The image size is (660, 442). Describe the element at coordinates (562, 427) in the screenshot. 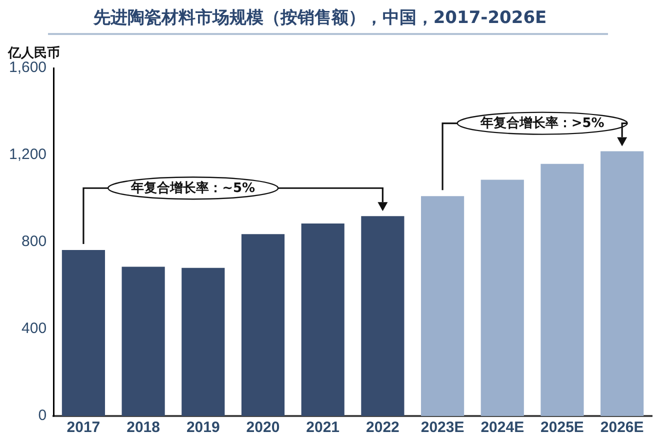

I see `x-tick-label: 2025E` at that location.